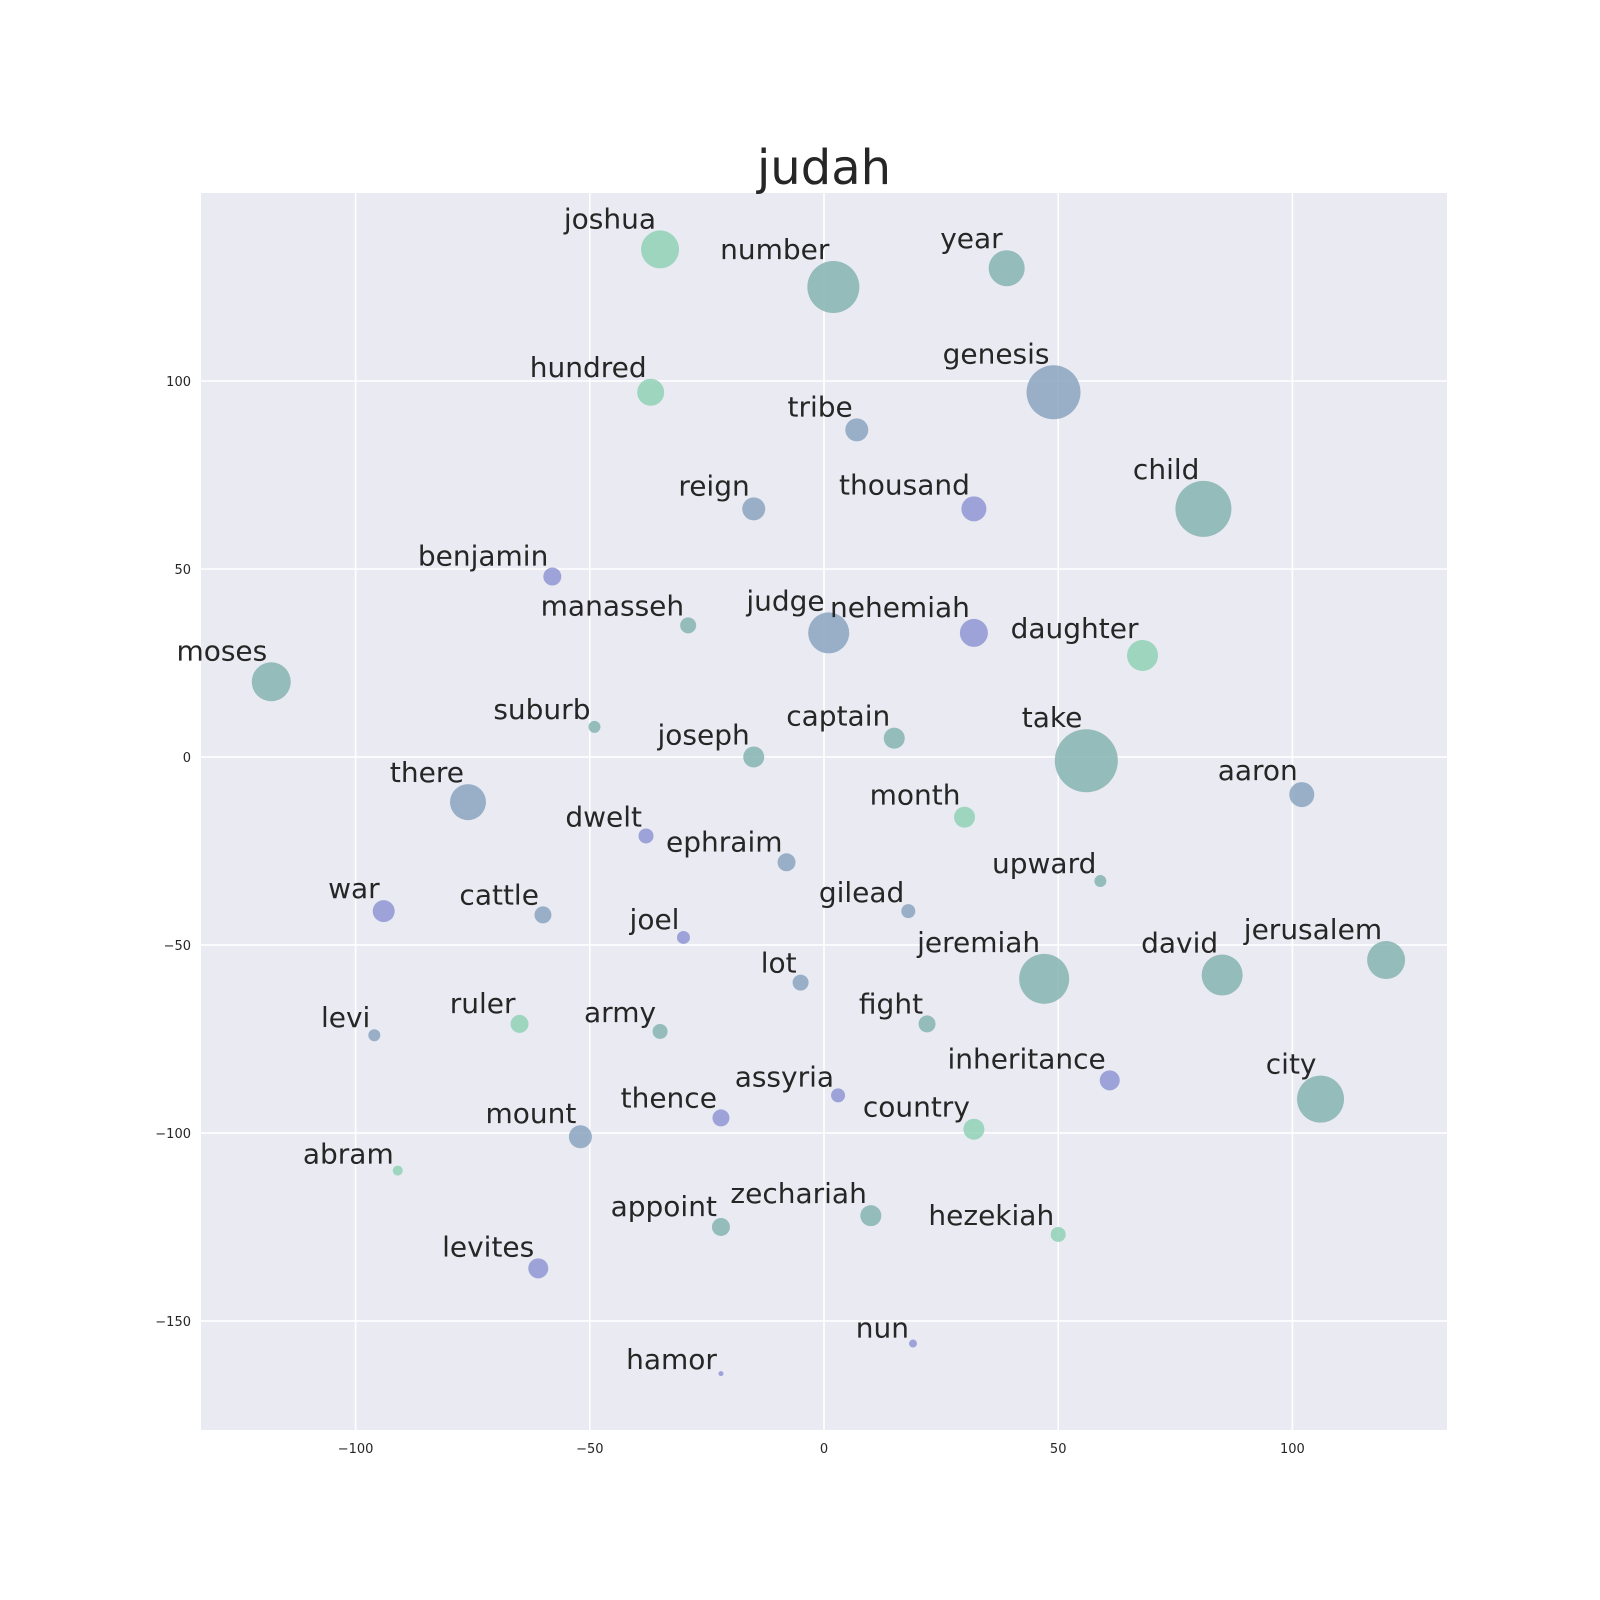 This screenshot has height=1600, width=1600. Describe the element at coordinates (594, 726) in the screenshot. I see `point-suburb` at that location.